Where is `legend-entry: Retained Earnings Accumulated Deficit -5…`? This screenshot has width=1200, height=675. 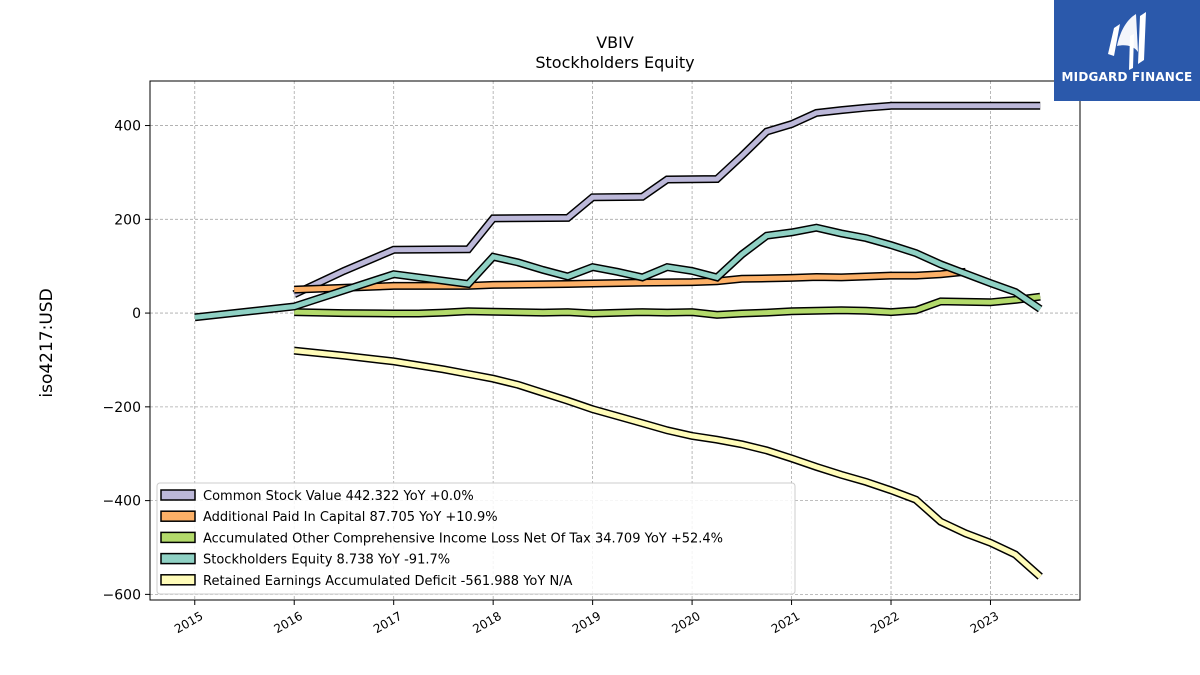
legend-entry: Retained Earnings Accumulated Deficit -5… is located at coordinates (366, 581).